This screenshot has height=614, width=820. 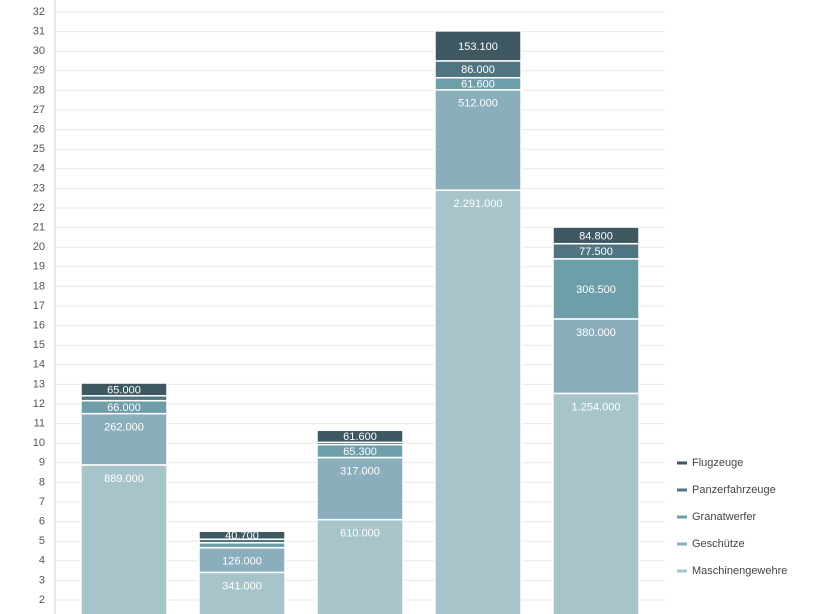 I want to click on y-tick-label: 22, so click(x=39, y=208).